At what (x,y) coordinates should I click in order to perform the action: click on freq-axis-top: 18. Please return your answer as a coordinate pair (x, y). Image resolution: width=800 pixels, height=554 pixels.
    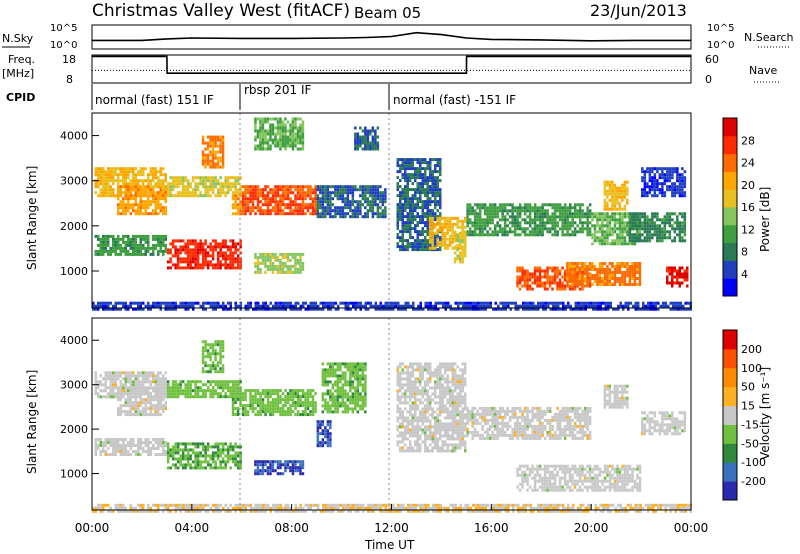
    Looking at the image, I should click on (69, 59).